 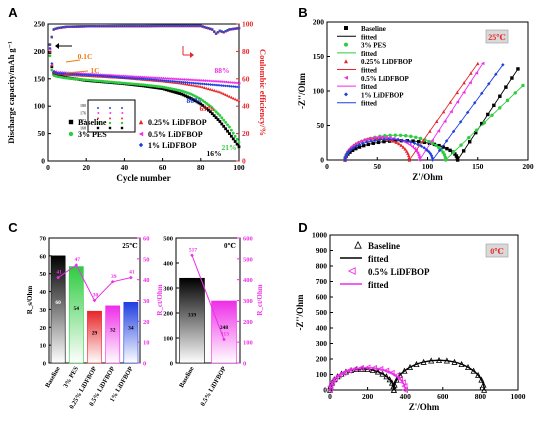 What do you see at coordinates (248, 322) in the screenshot?
I see `c-ytick-right-label: 200` at bounding box center [248, 322].